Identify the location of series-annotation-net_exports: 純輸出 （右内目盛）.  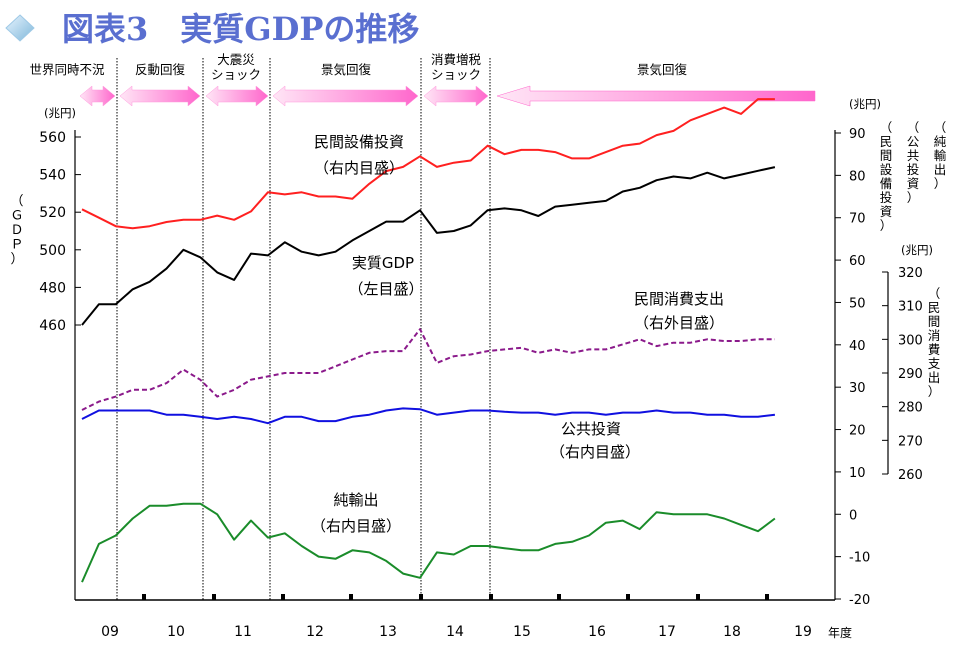
(356, 513).